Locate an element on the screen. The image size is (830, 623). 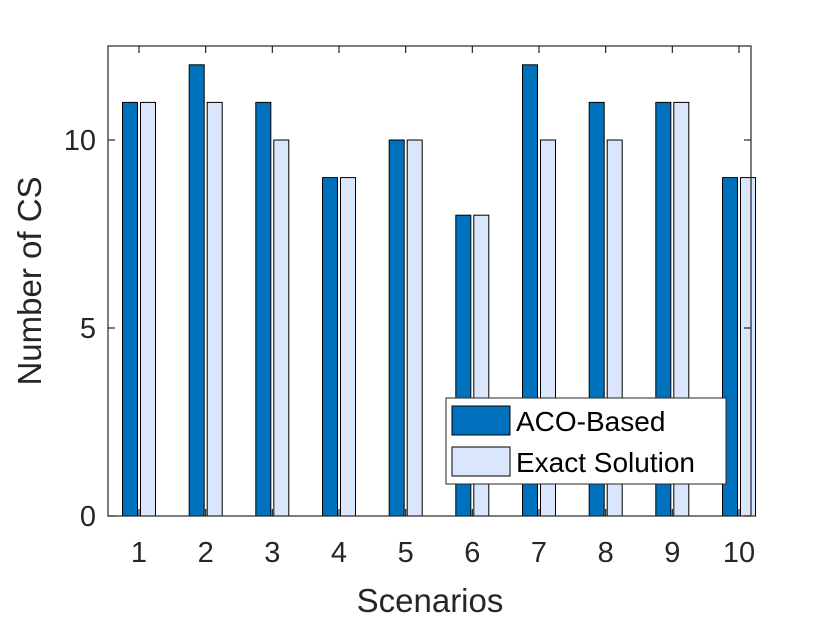
x-tick-label-3: 3 is located at coordinates (272, 553).